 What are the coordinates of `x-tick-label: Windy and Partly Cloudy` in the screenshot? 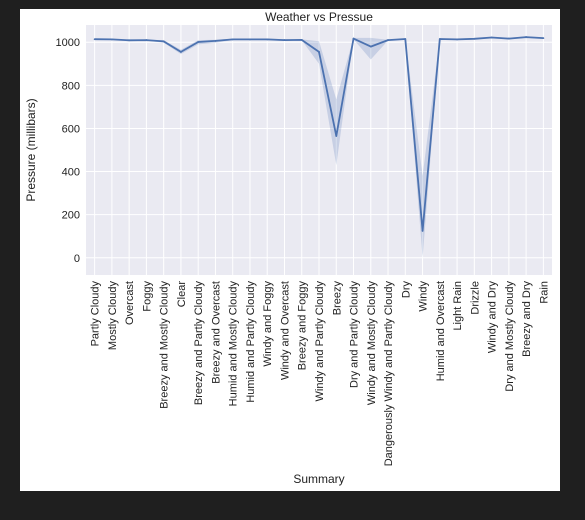 It's located at (320, 341).